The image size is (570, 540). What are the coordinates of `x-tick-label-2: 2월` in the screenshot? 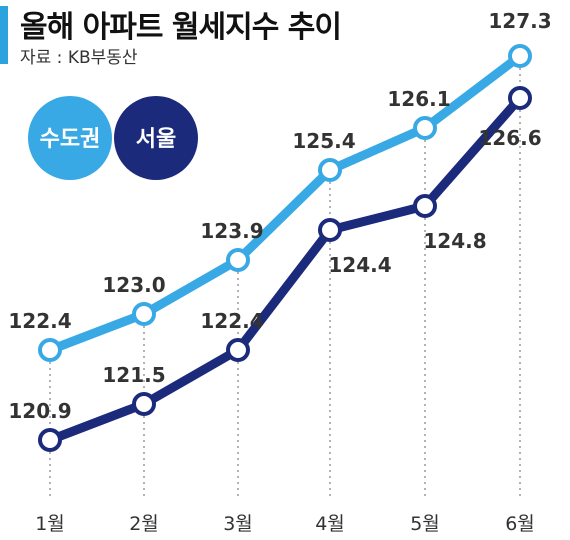 It's located at (144, 524).